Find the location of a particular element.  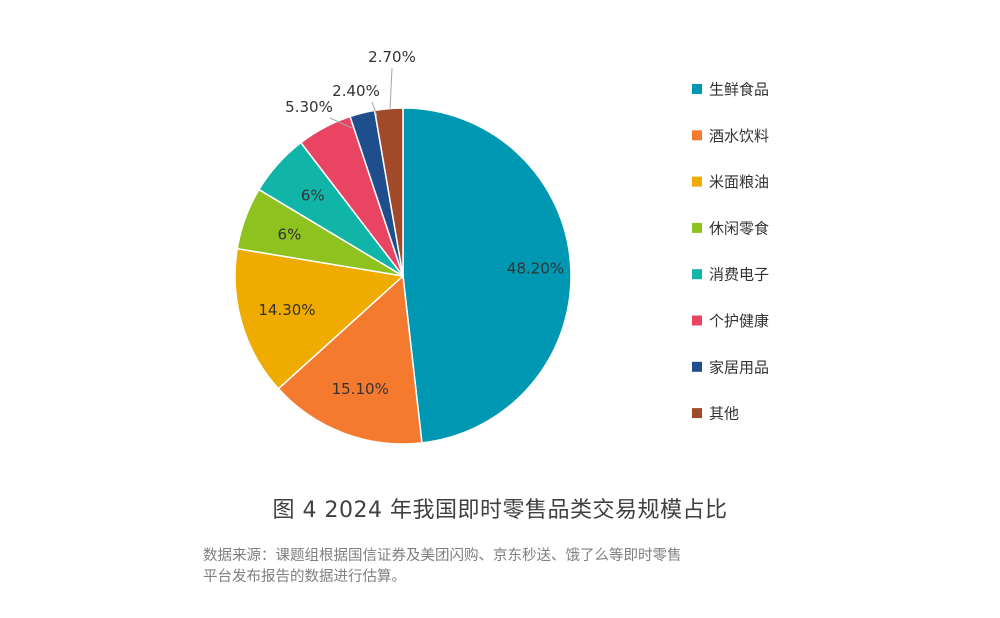

legend-label-3: 米面粮油 is located at coordinates (739, 182).